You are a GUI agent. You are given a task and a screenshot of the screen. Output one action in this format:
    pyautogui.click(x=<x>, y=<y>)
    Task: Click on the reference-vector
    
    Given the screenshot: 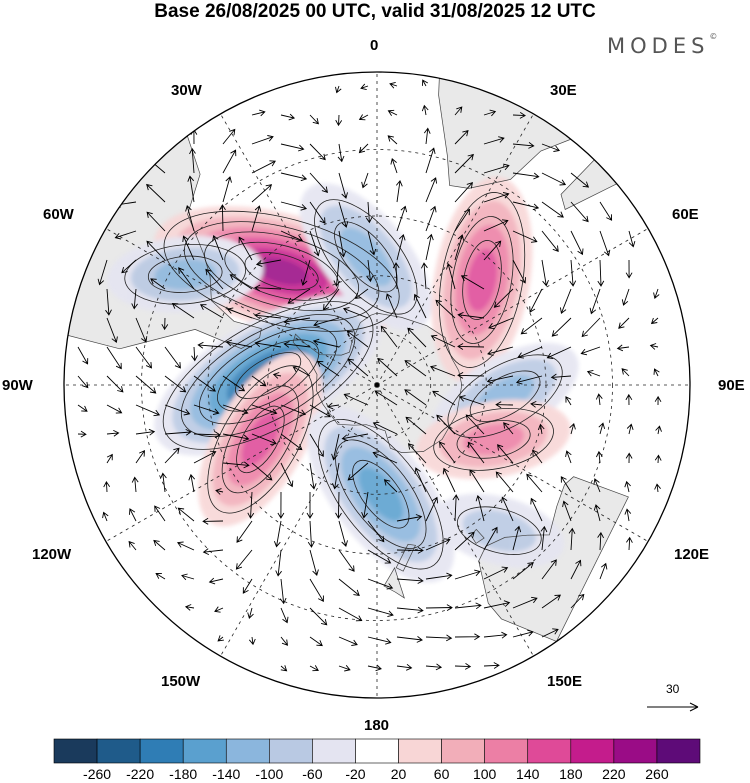 What is the action you would take?
    pyautogui.click(x=673, y=707)
    